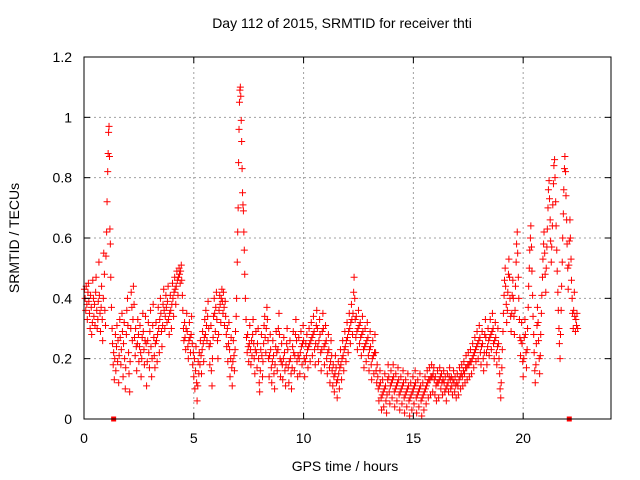  I want to click on x-tick-label: 10, so click(304, 438).